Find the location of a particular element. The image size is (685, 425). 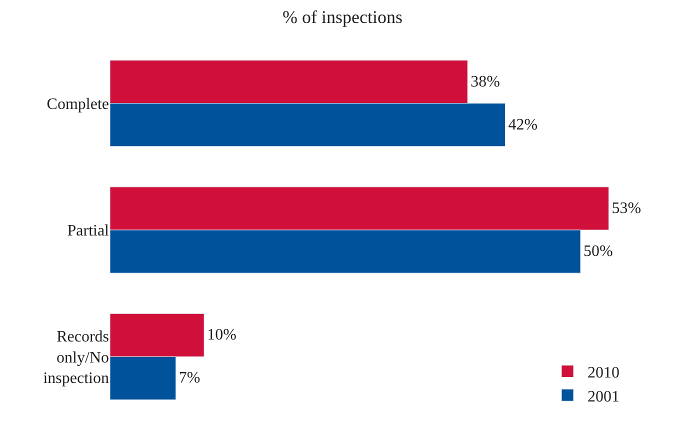

legend-label: 2010 is located at coordinates (604, 373).